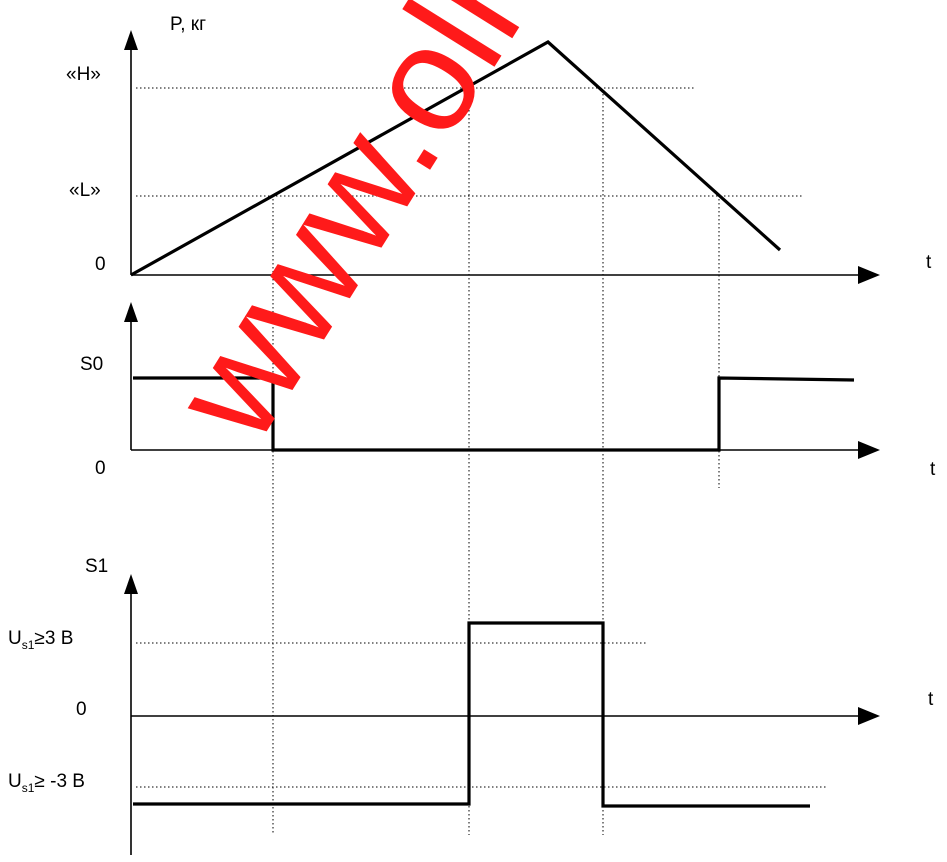  Describe the element at coordinates (869, 450) in the screenshot. I see `s0-x-arrow` at that location.